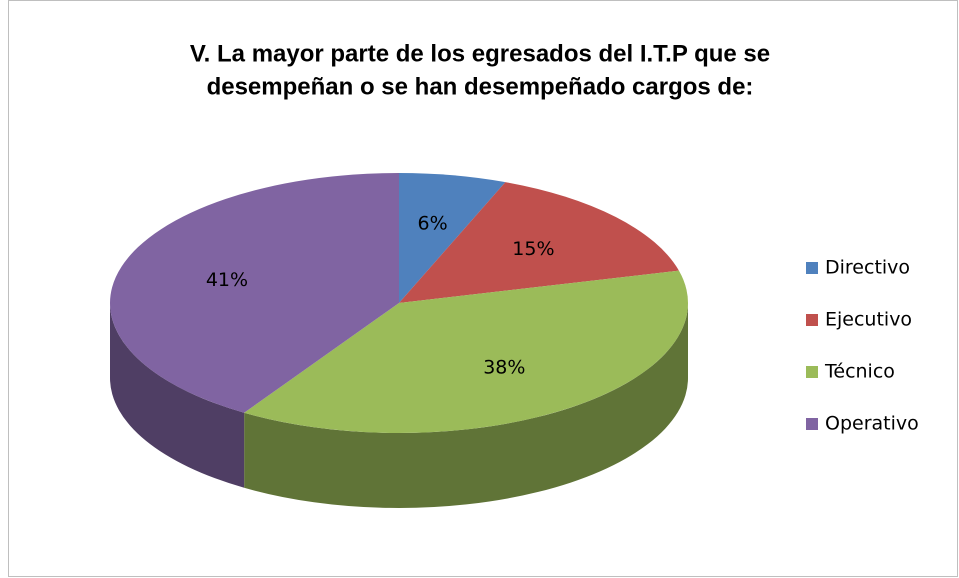 This screenshot has height=578, width=959. What do you see at coordinates (859, 372) in the screenshot?
I see `legend-label: Técnico` at bounding box center [859, 372].